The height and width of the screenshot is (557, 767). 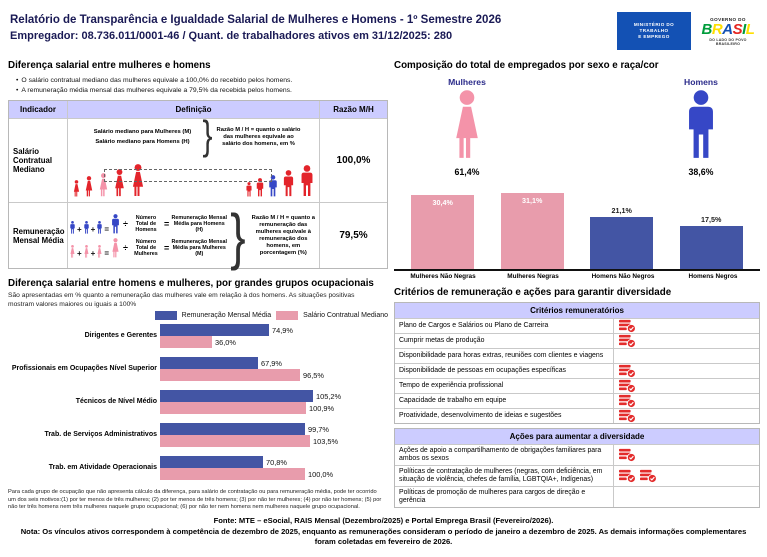 I want to click on male-figure-block: Homens 38,6%, so click(x=701, y=127).